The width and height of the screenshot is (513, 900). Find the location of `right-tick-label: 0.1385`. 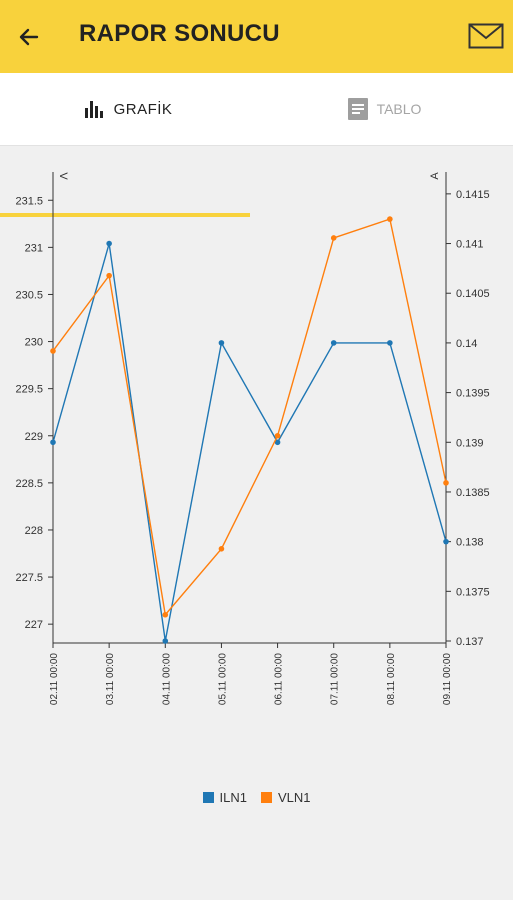

right-tick-label: 0.1385 is located at coordinates (473, 493).